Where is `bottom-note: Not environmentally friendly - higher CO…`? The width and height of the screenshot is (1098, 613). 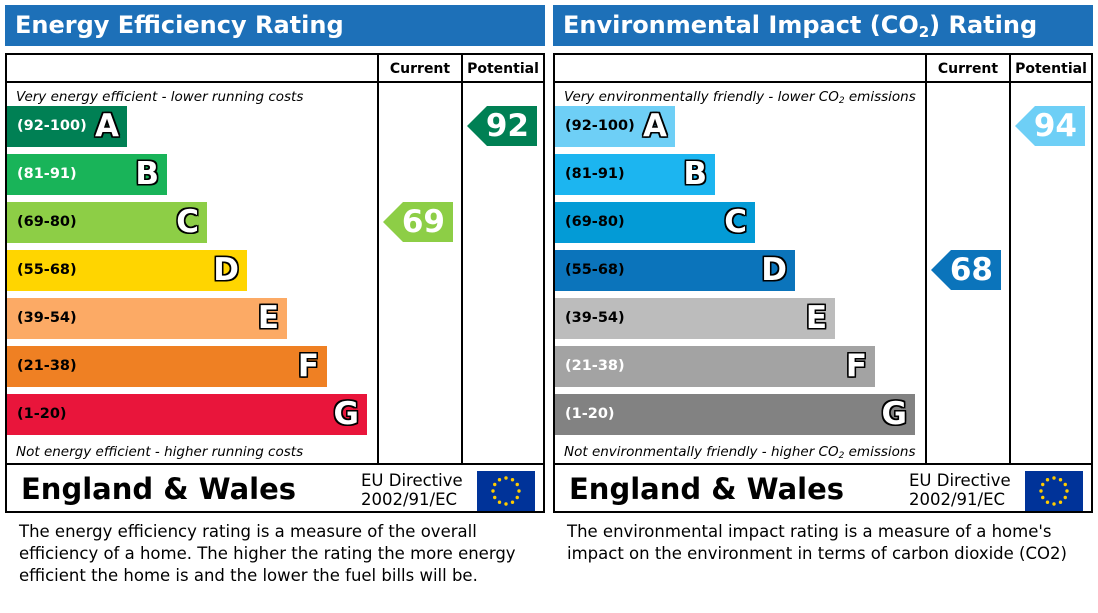 bottom-note: Not environmentally friendly - higher CO… is located at coordinates (740, 452).